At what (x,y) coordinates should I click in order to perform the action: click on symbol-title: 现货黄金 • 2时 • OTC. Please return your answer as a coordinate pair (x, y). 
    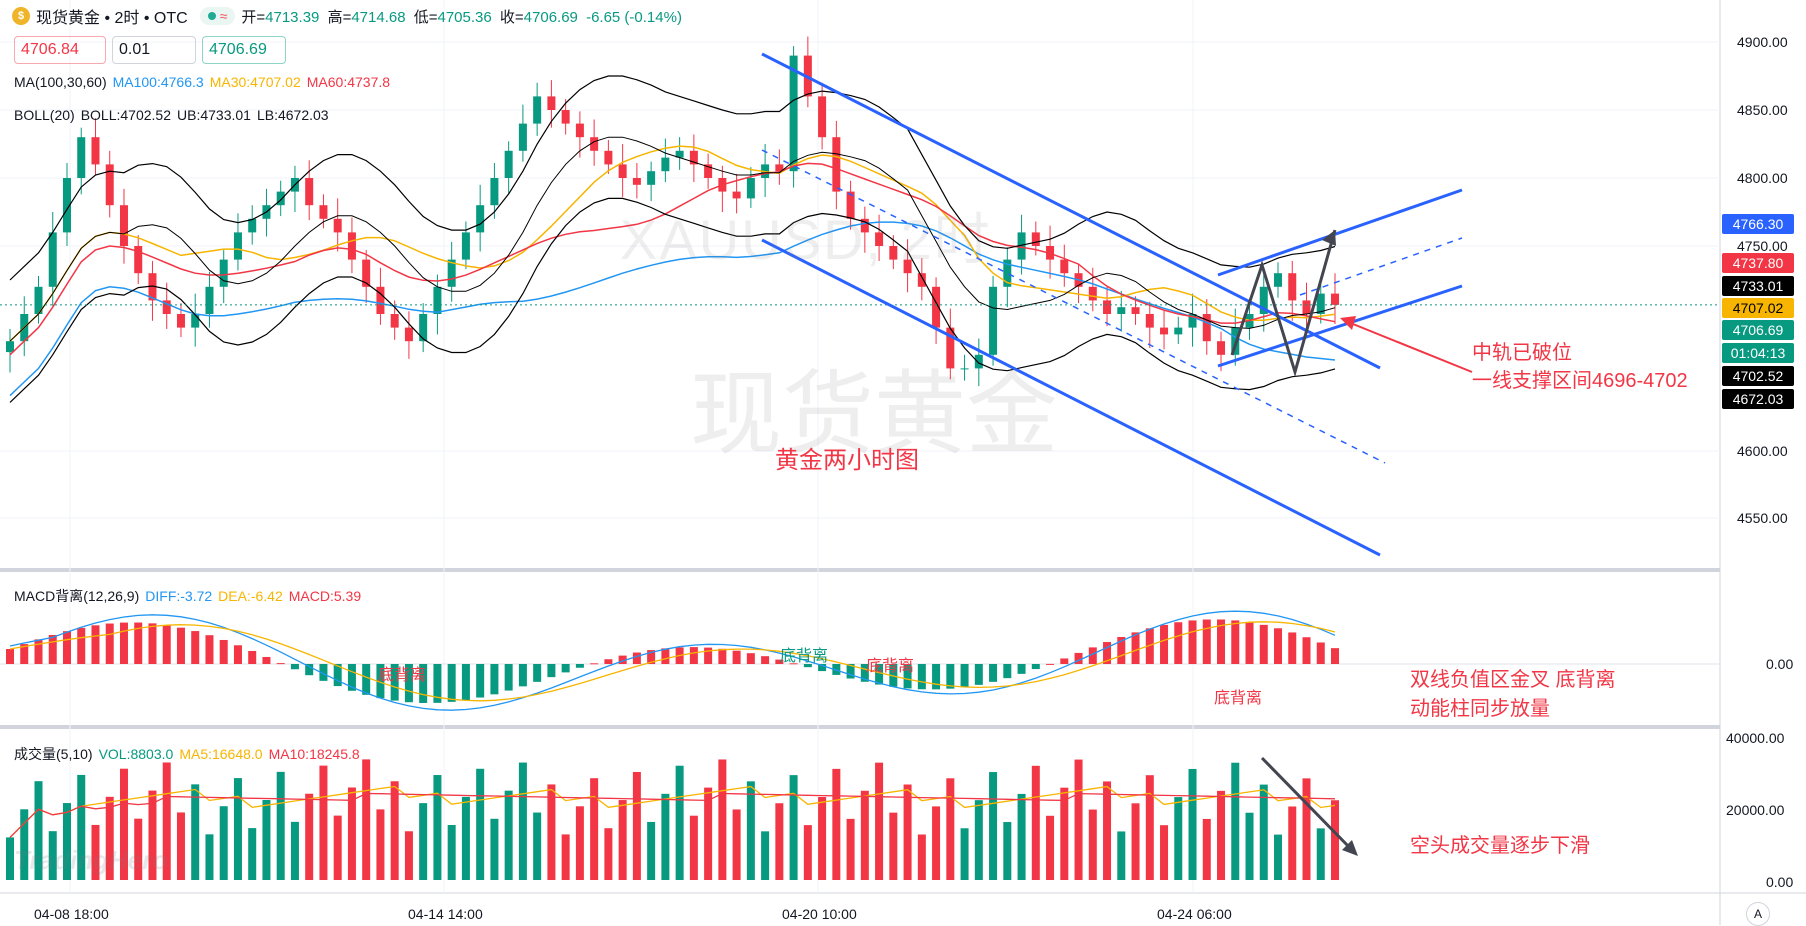
    Looking at the image, I should click on (112, 18).